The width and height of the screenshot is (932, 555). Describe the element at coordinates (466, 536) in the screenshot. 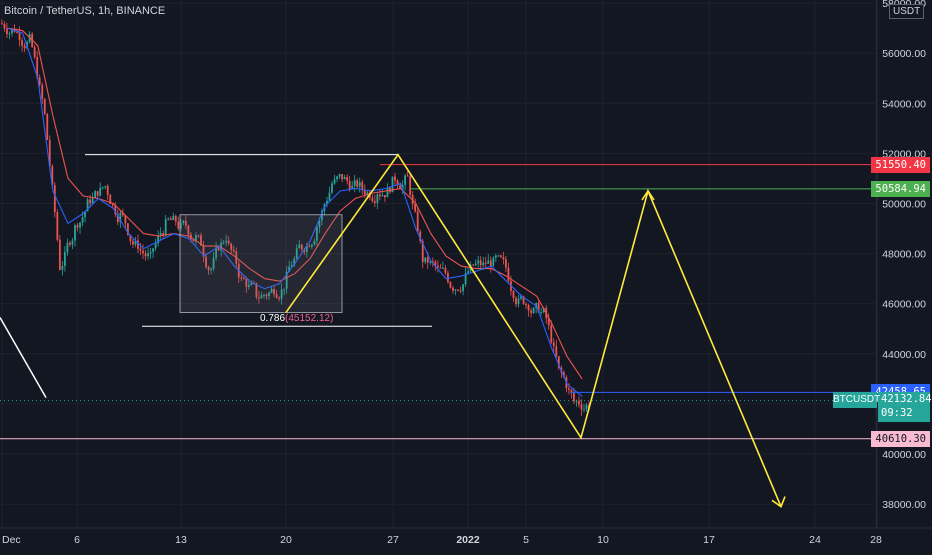

I see `time-axis: Dec 6 13 20 27 2022 5 10 17 24 28` at that location.